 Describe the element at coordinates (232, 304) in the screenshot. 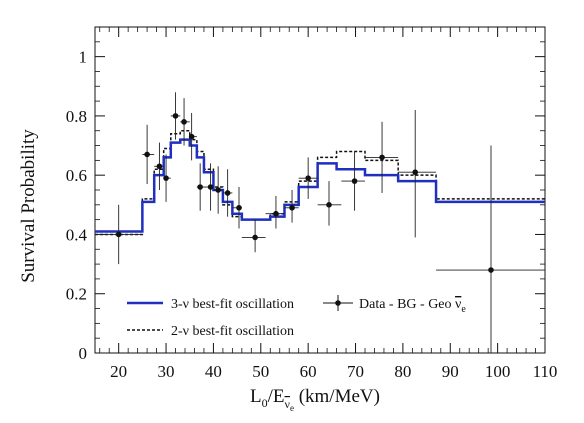

I see `legend-label-three-nu: 3-ν best-fit oscillation` at that location.